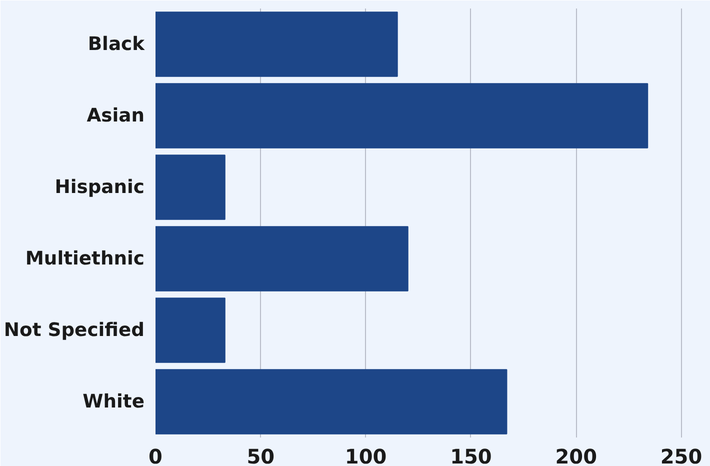  I want to click on x-tick-label: 250, so click(681, 455).